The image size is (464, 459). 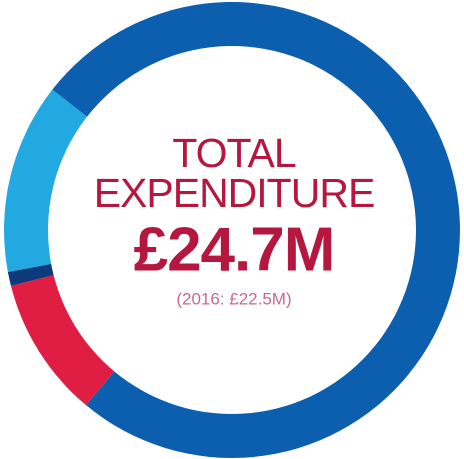 I want to click on total-value: £24.7M, so click(x=234, y=249).